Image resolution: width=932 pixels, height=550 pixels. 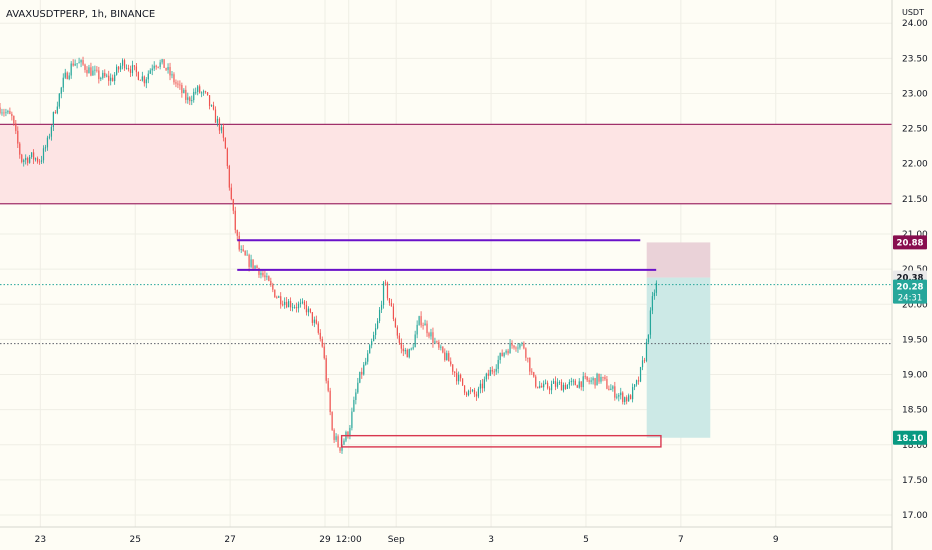 What do you see at coordinates (586, 540) in the screenshot?
I see `x-tick-label: 5` at bounding box center [586, 540].